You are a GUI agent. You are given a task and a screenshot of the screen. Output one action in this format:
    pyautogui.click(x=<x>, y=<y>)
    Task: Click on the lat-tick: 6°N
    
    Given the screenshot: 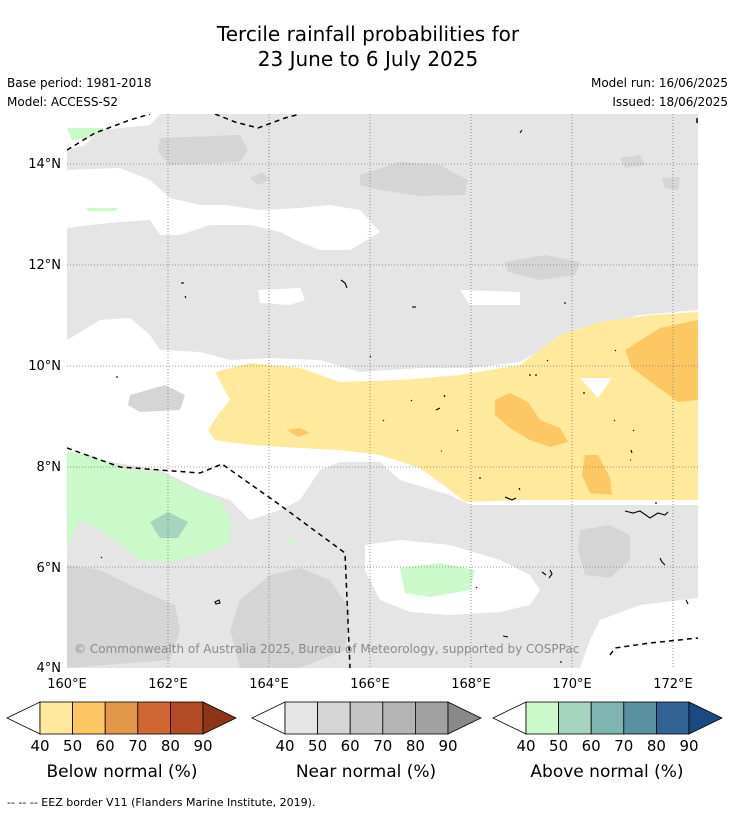 What is the action you would take?
    pyautogui.click(x=49, y=568)
    